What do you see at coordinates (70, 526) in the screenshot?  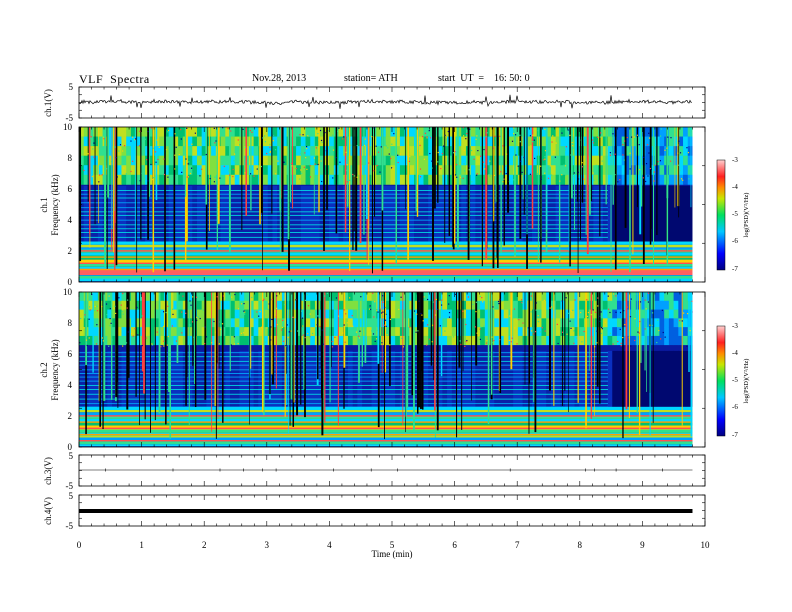 I see `ch4-wave-tick-bottom: -5` at bounding box center [70, 526].